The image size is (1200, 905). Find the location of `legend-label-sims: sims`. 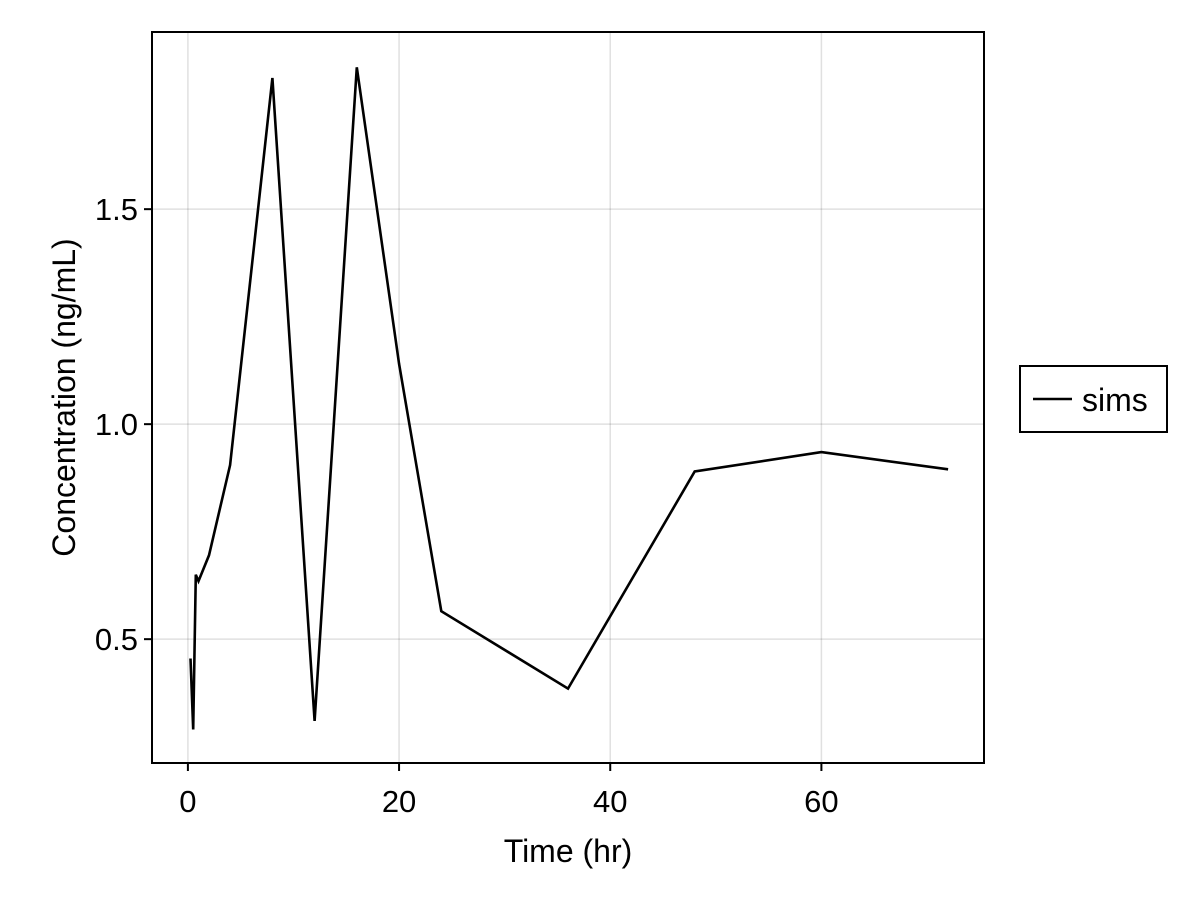

legend-label-sims: sims is located at coordinates (1115, 400).